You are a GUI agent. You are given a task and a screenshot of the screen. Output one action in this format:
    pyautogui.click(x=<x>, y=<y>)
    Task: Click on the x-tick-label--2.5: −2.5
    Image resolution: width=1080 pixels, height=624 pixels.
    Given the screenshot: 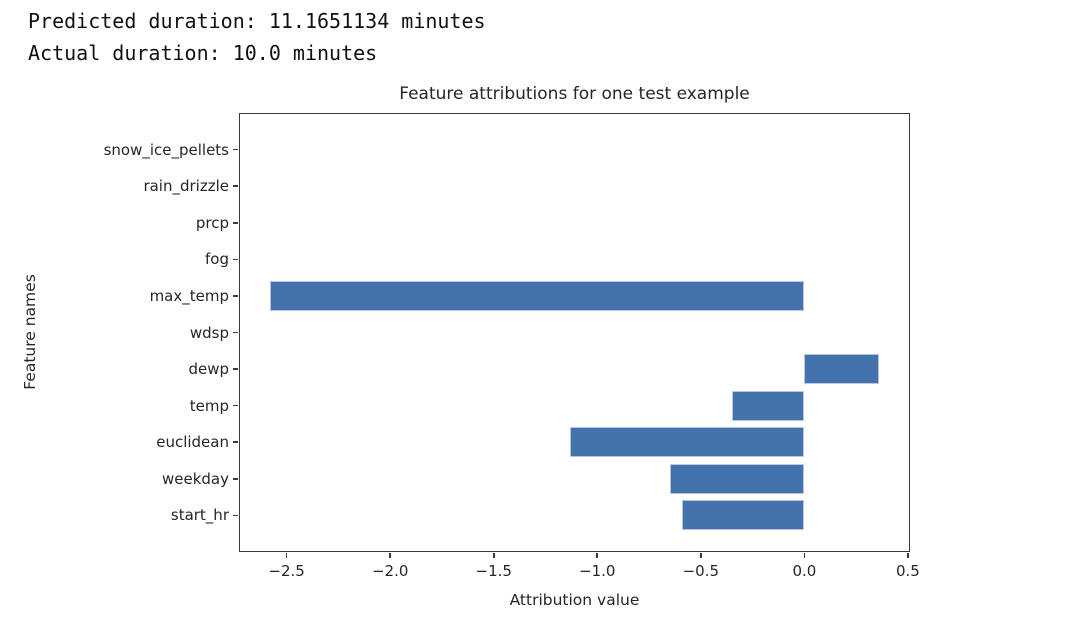 What is the action you would take?
    pyautogui.click(x=286, y=571)
    